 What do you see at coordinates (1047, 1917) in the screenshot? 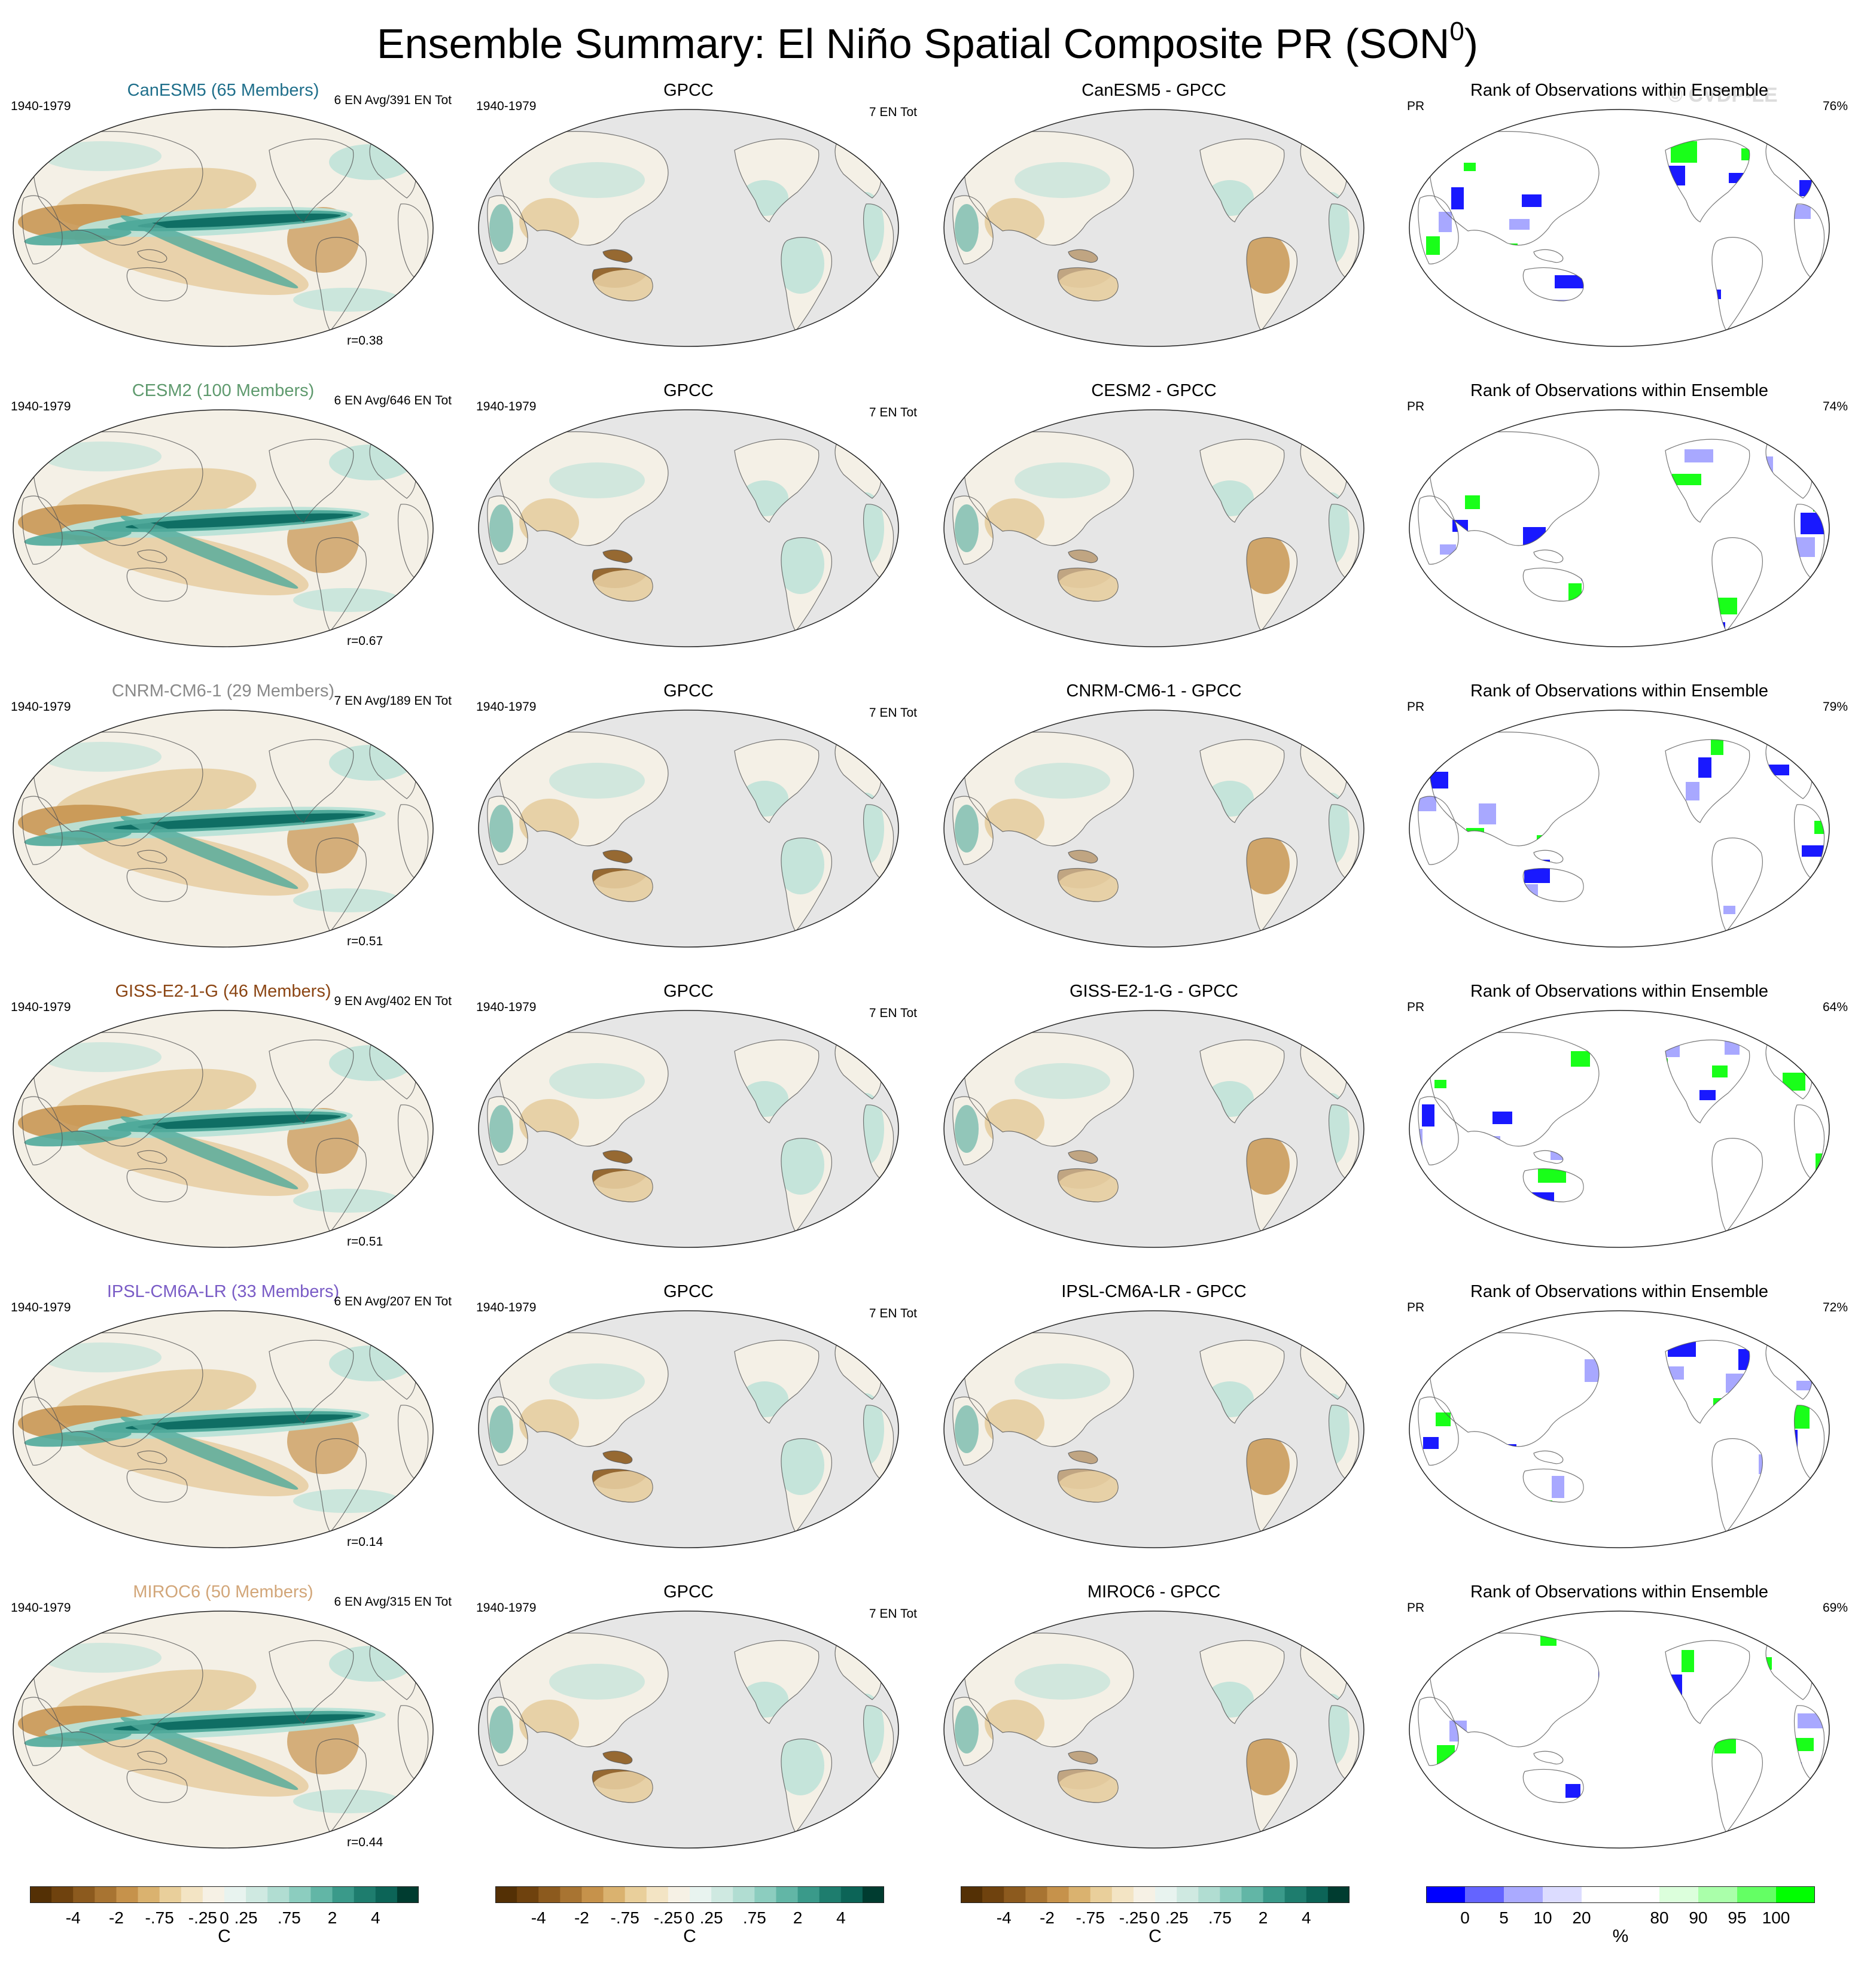
I see `colorbar-tick-label: -2` at bounding box center [1047, 1917].